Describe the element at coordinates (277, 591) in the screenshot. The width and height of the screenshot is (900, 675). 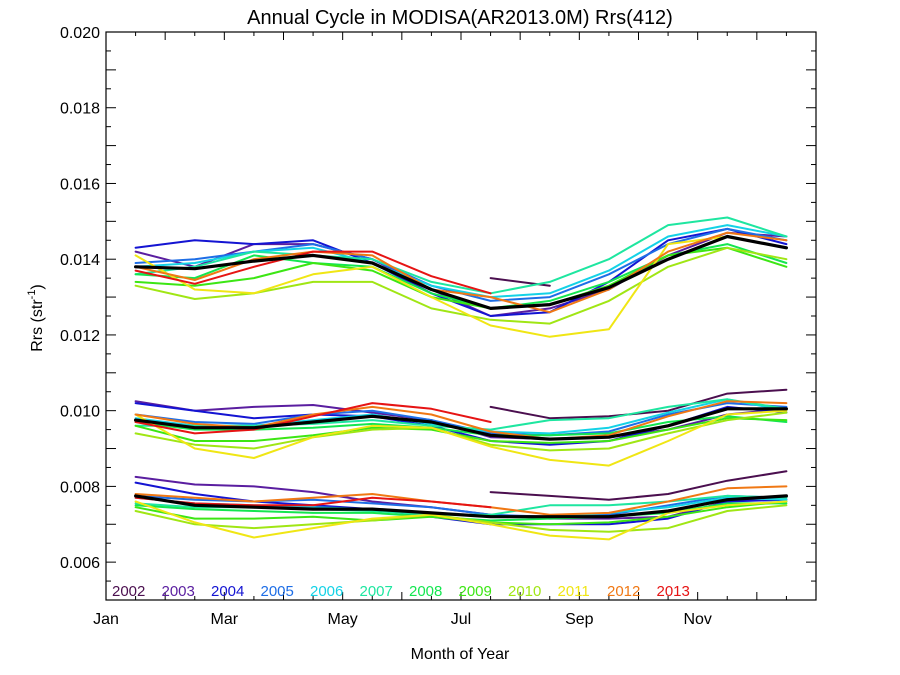
I see `legend-item-2005: 2005` at that location.